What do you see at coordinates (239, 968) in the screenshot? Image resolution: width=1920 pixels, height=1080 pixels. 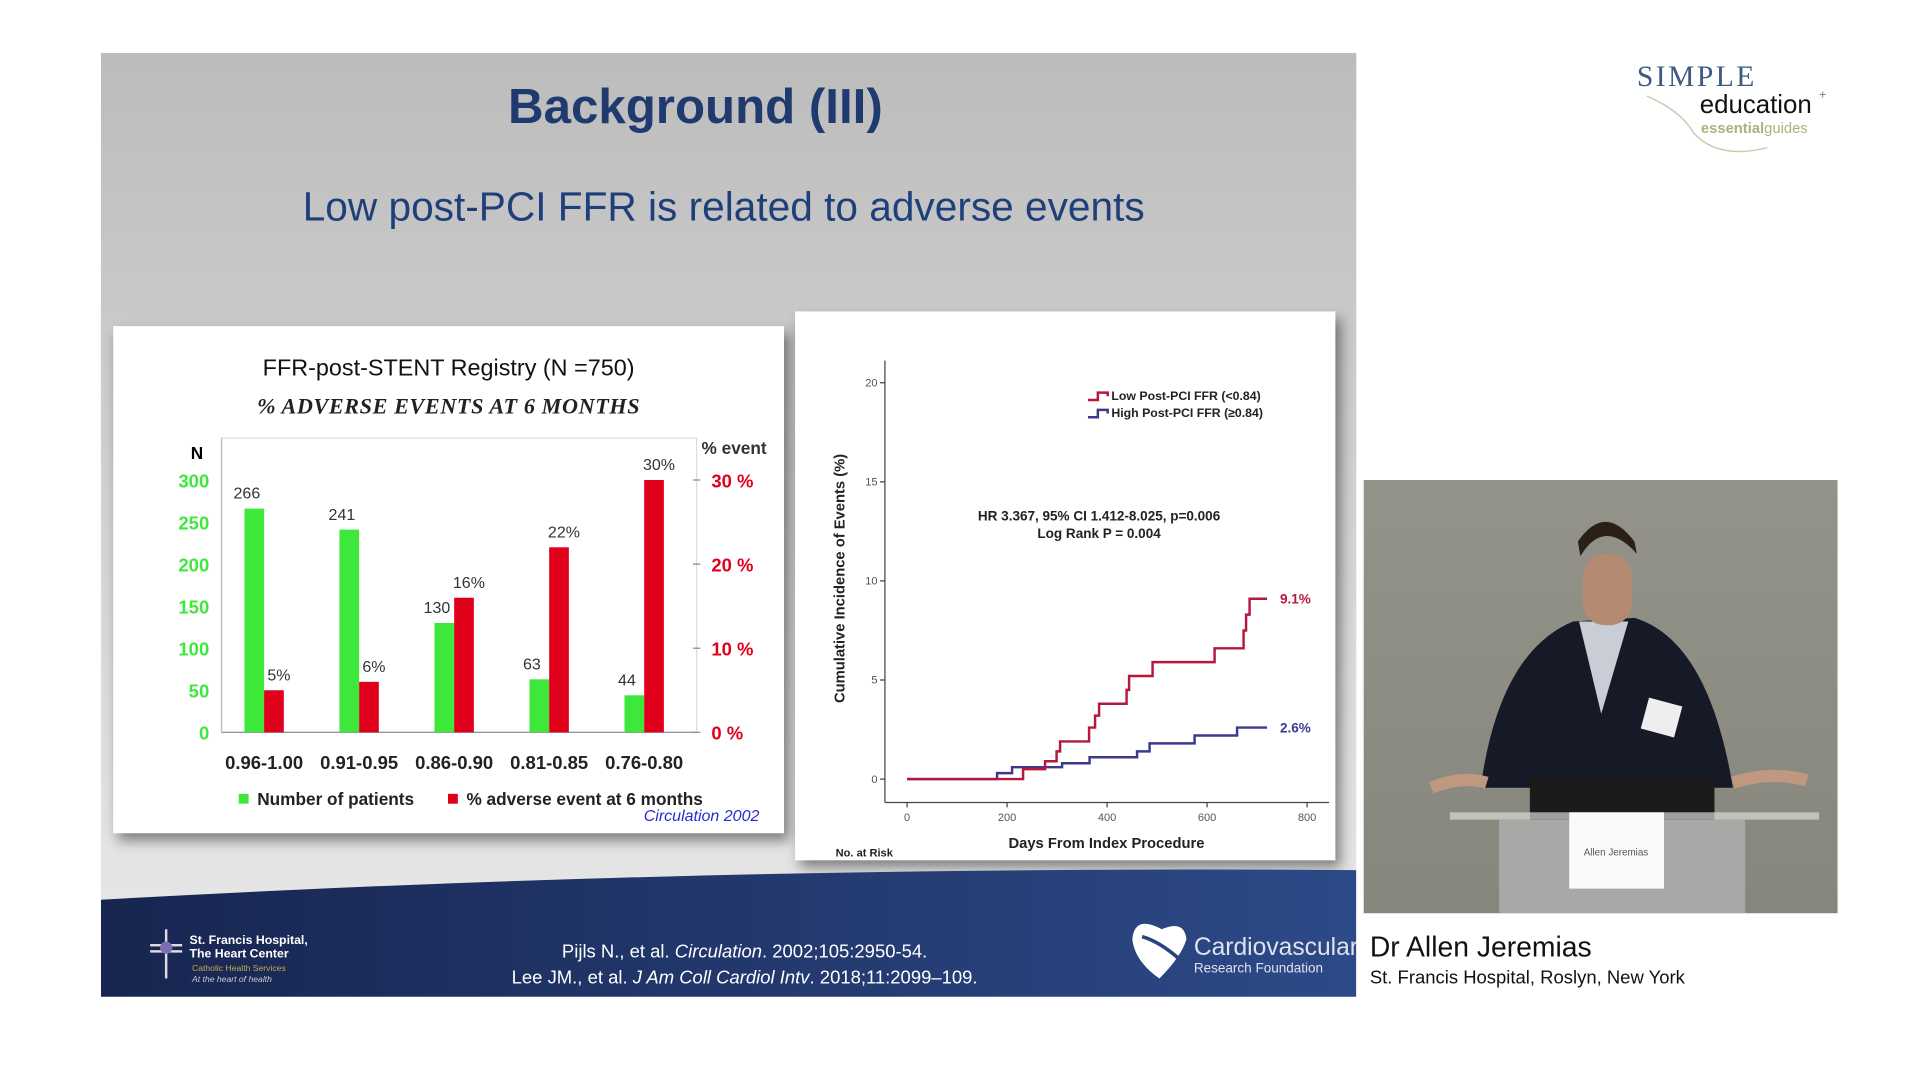 I see `hospital-logo-line3: Catholic Health Services` at bounding box center [239, 968].